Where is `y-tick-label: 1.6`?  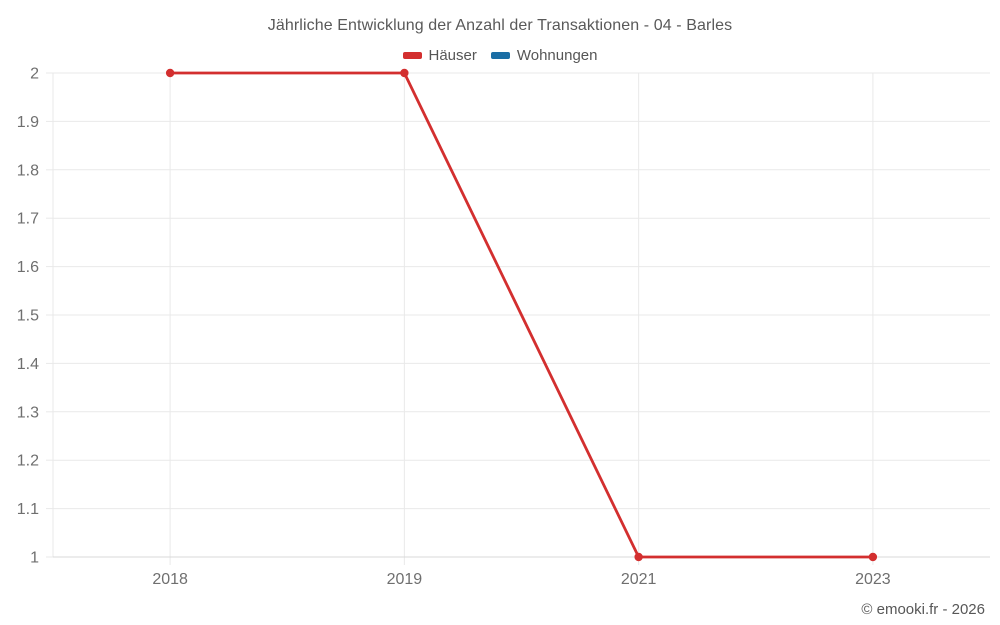 y-tick-label: 1.6 is located at coordinates (28, 267).